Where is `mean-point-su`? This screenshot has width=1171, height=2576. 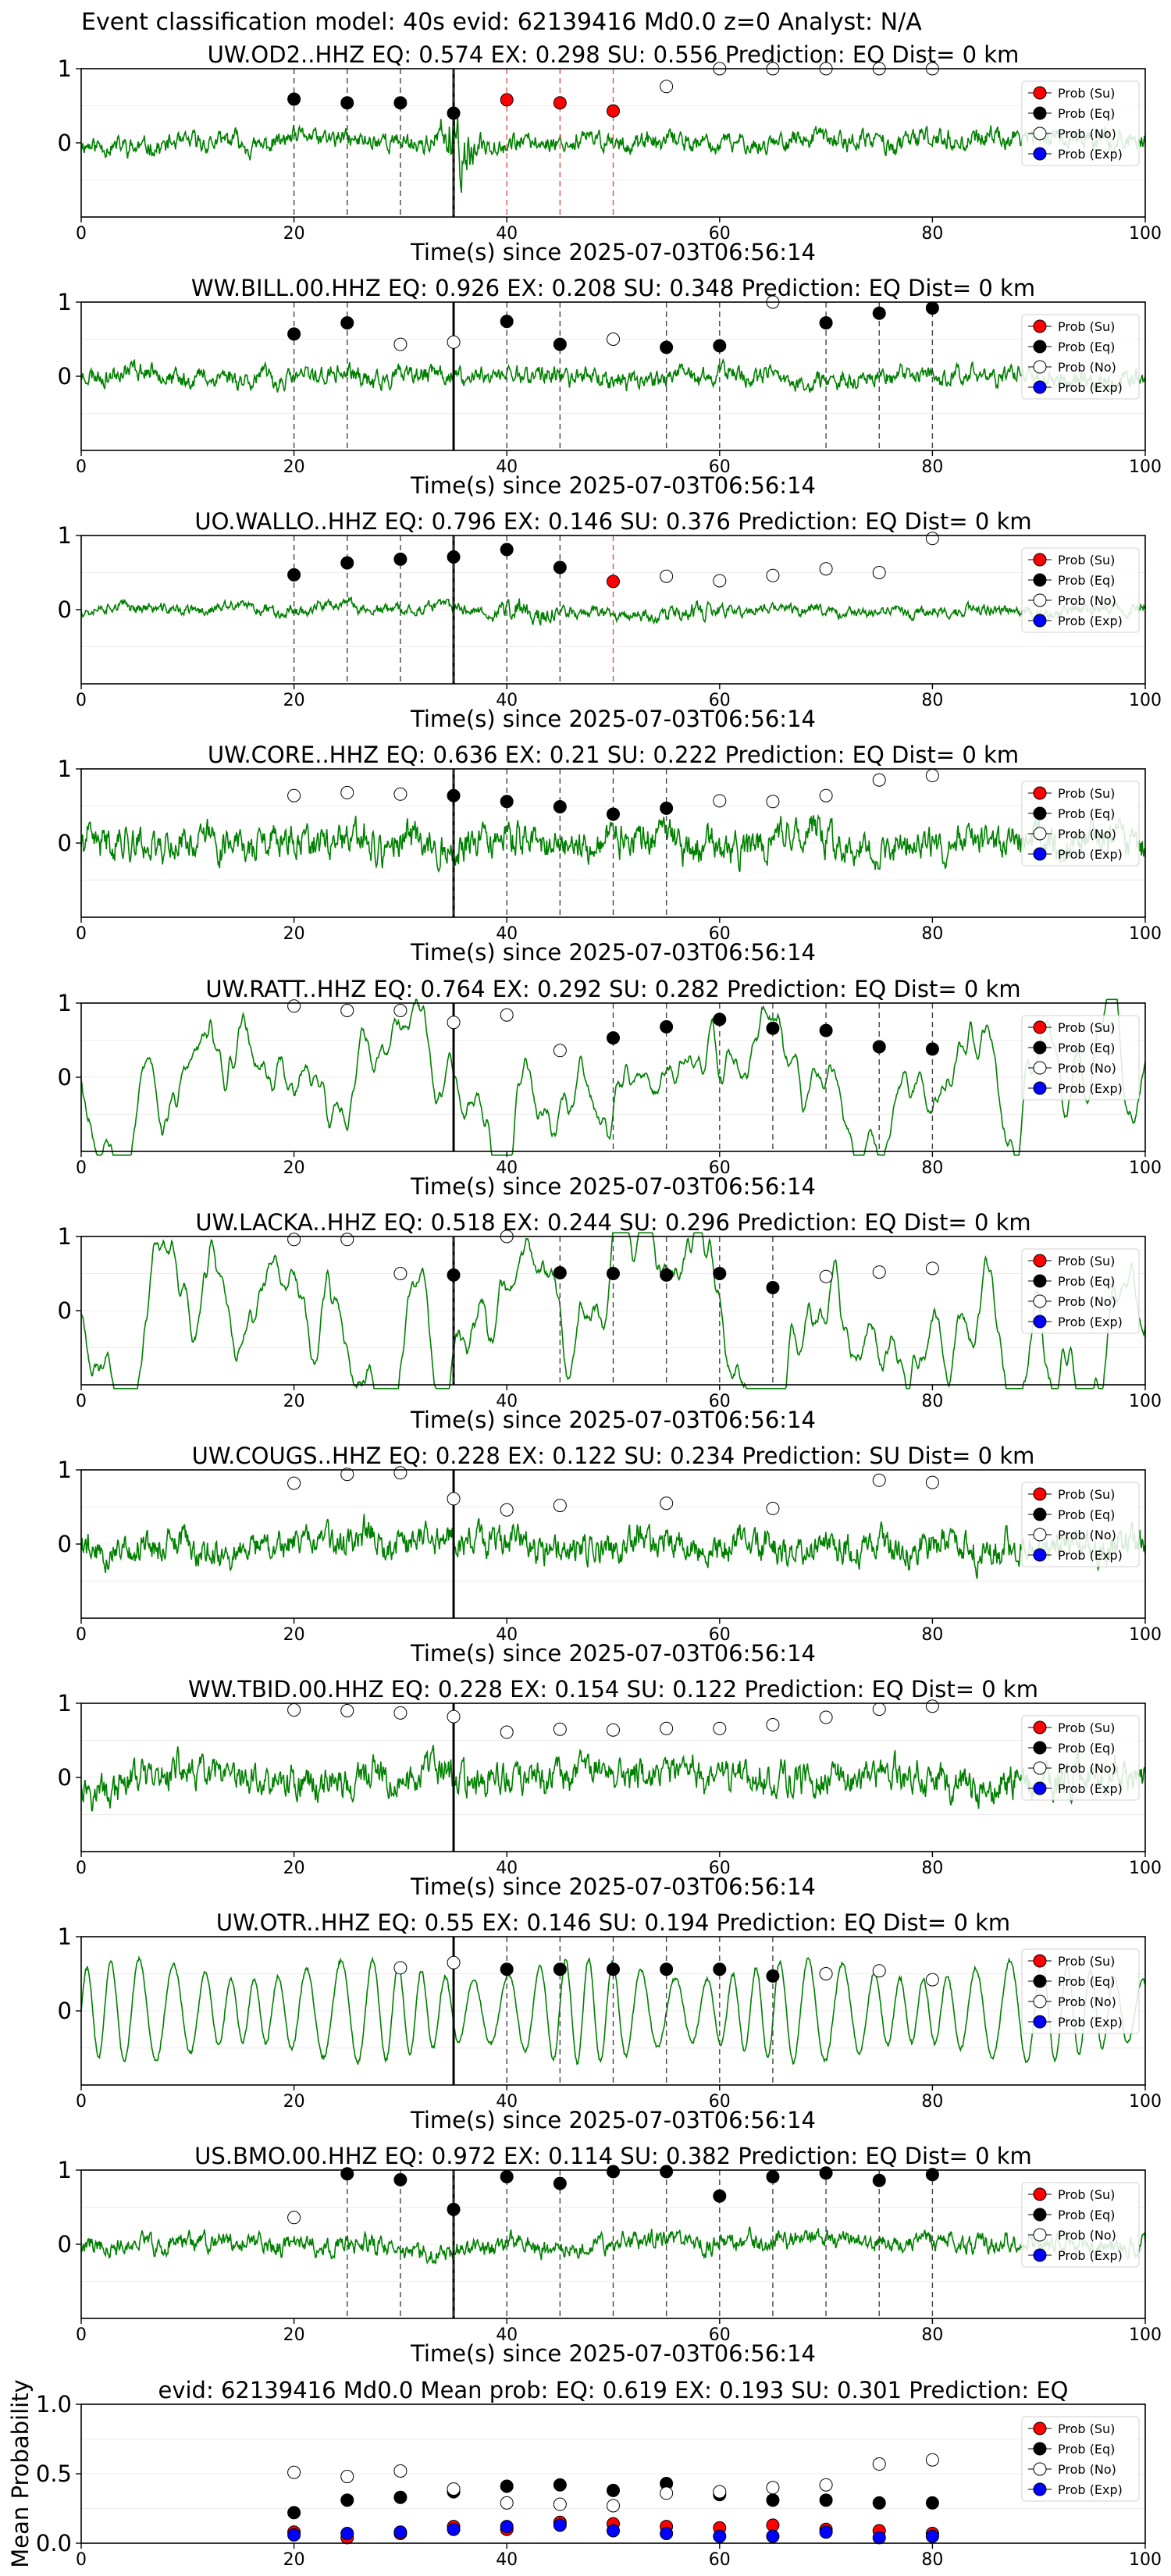 mean-point-su is located at coordinates (773, 2525).